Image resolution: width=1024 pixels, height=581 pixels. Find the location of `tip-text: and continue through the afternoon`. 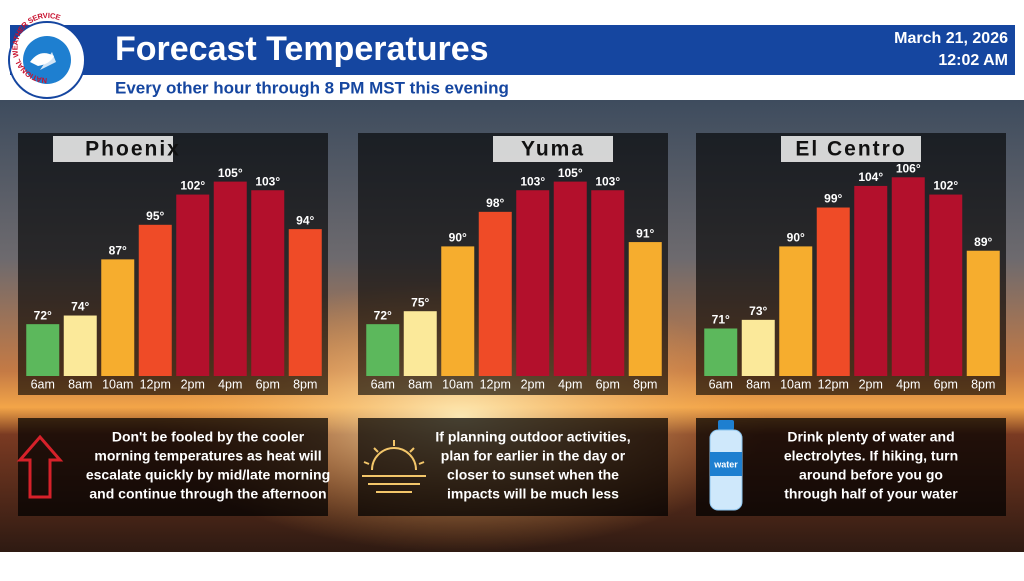

tip-text: and continue through the afternoon is located at coordinates (207, 494).